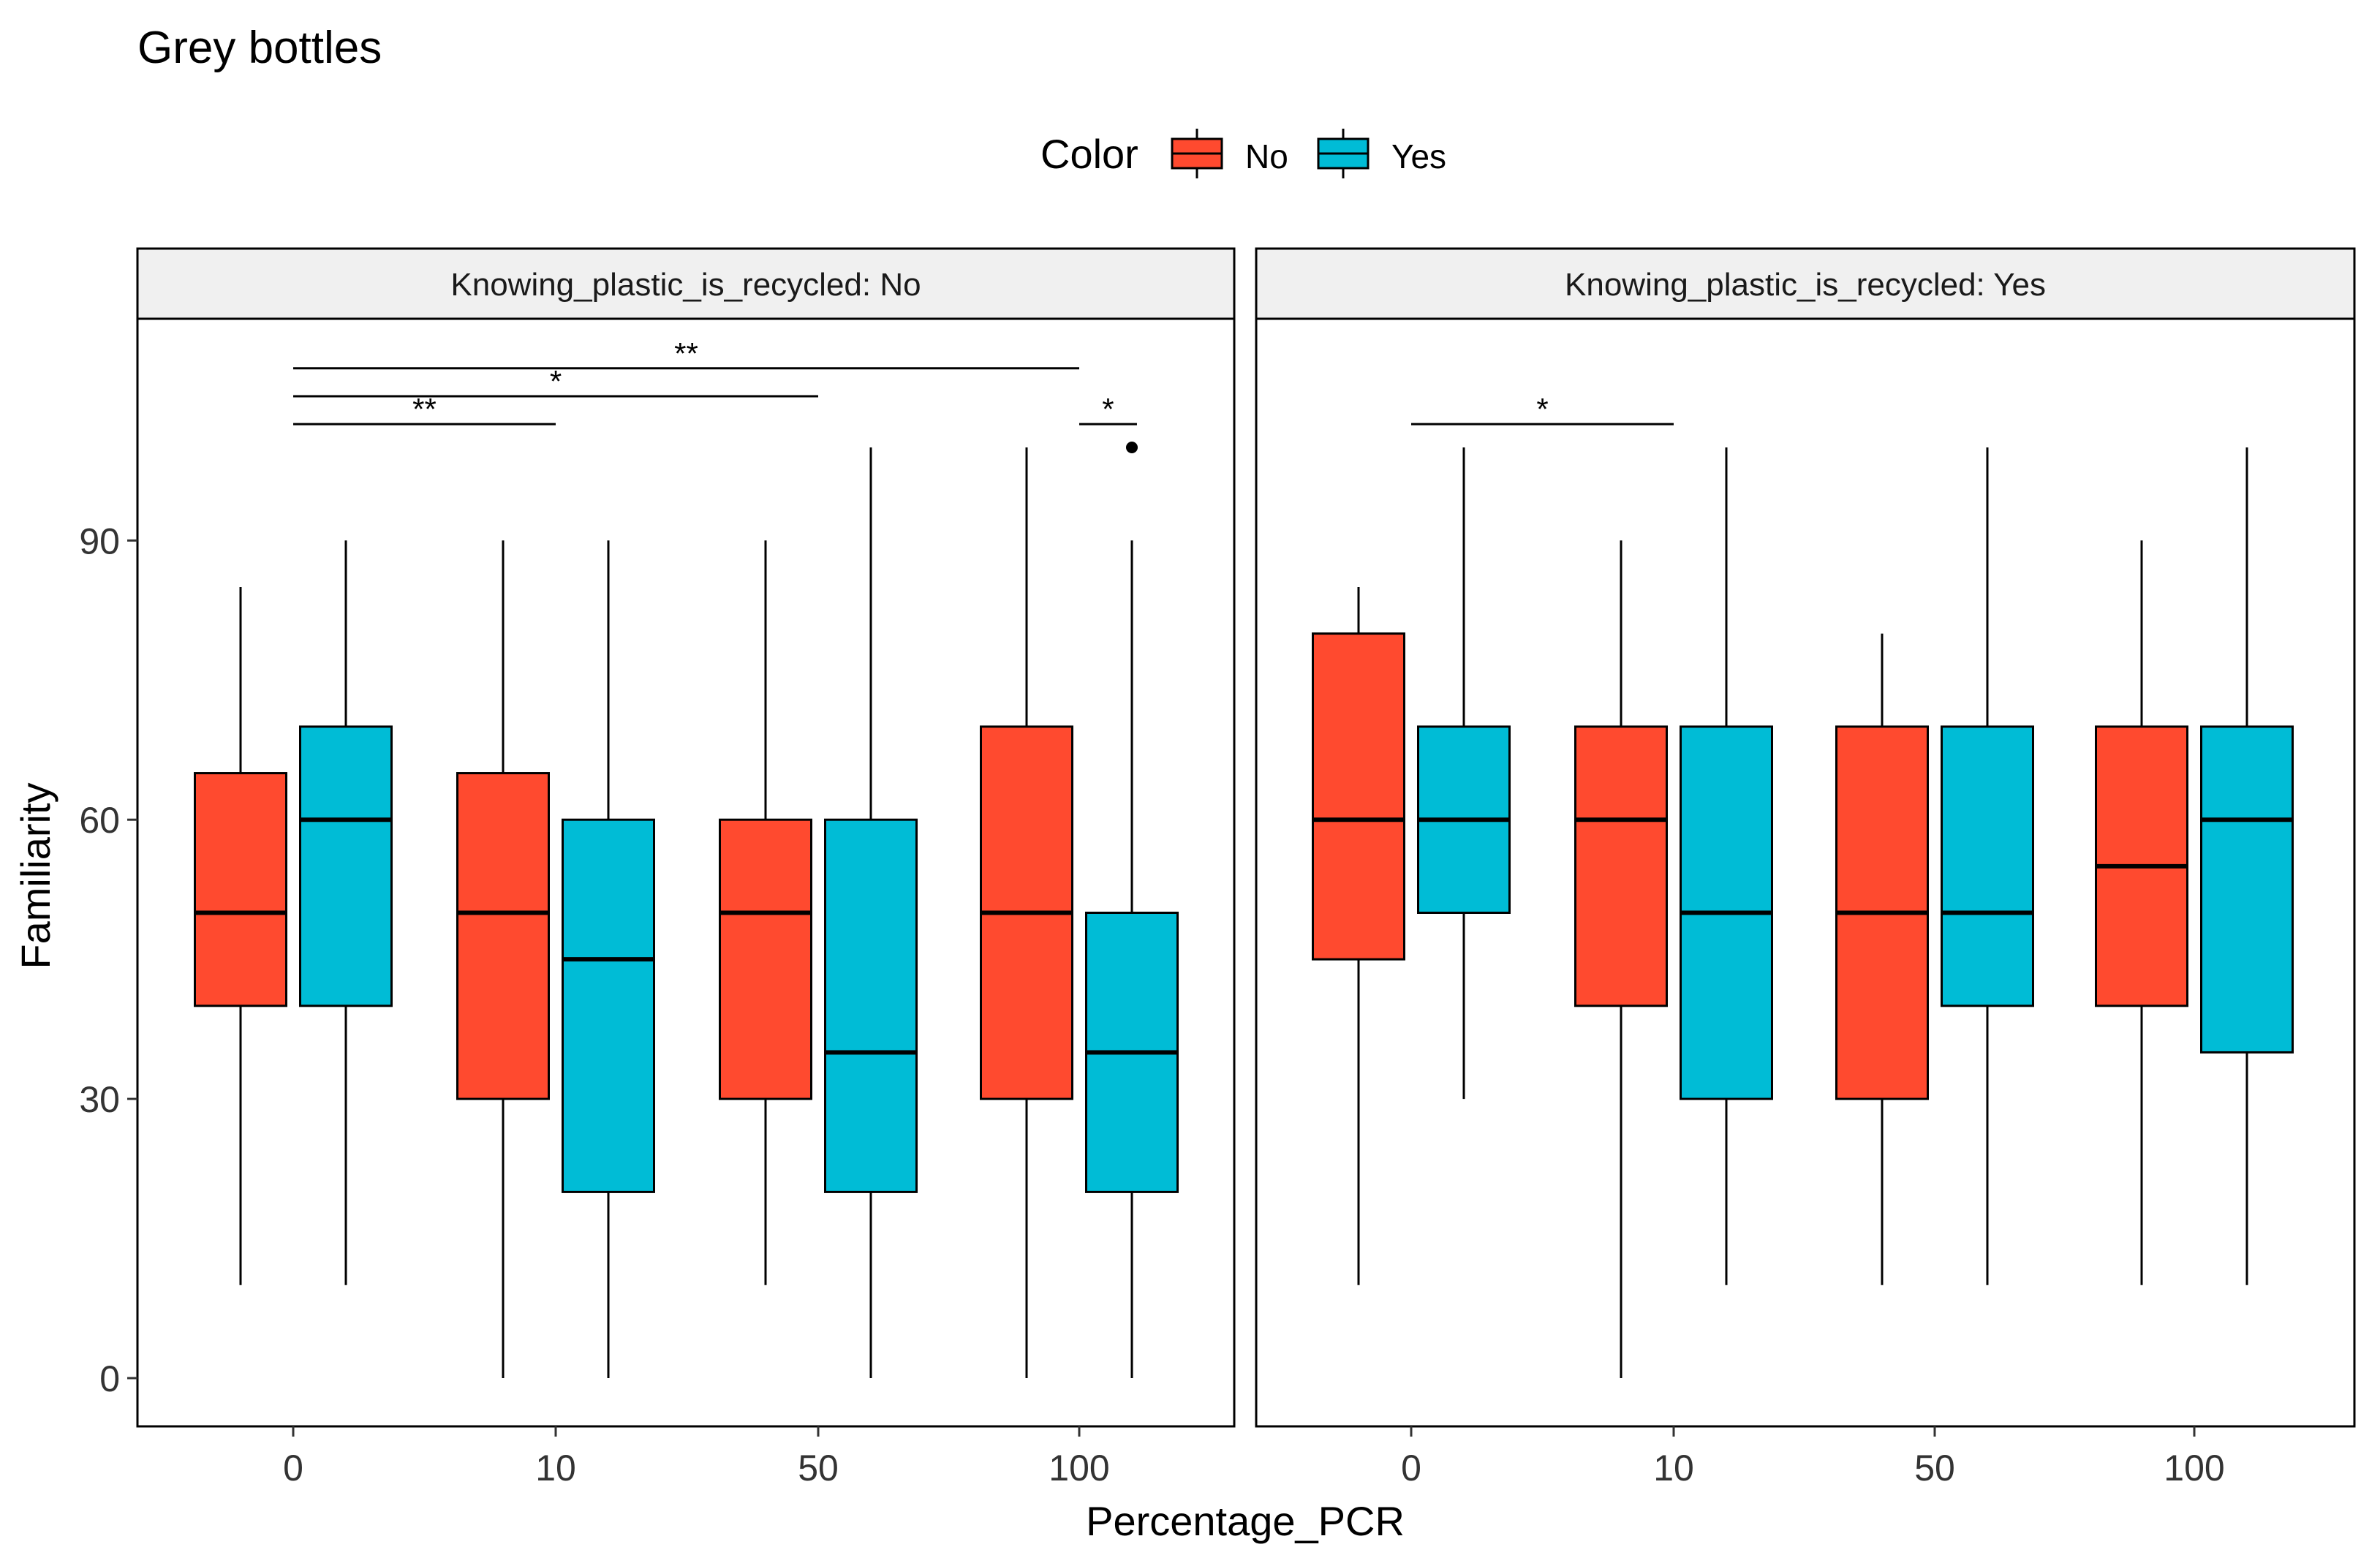 This screenshot has height=1566, width=2380. I want to click on legend-label-no: No, so click(1266, 156).